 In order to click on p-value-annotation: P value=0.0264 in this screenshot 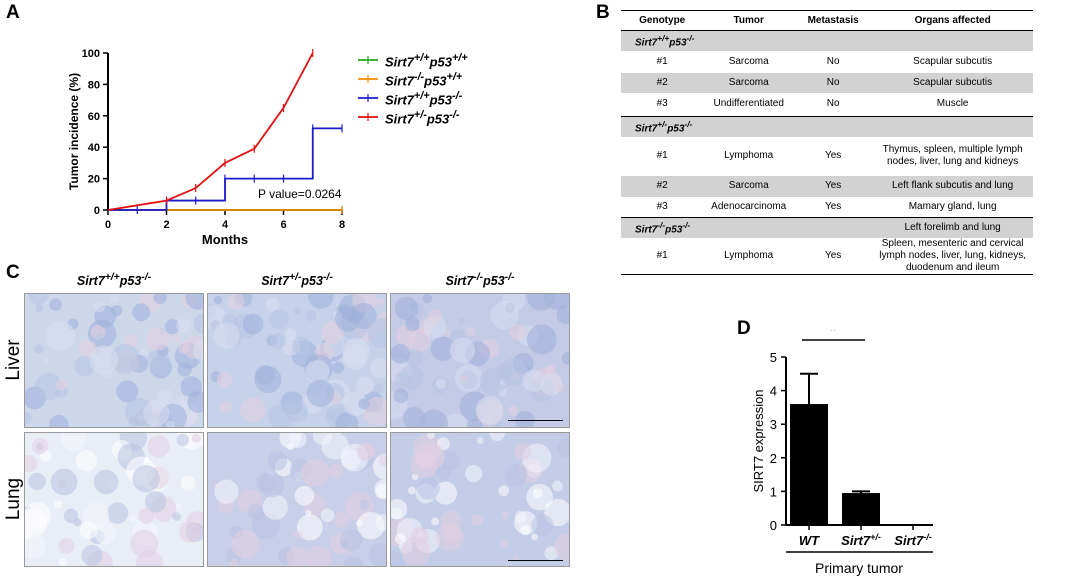, I will do `click(300, 194)`.